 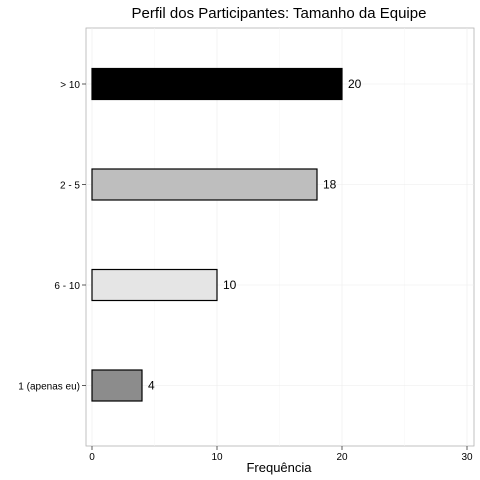 What do you see at coordinates (49, 387) in the screenshot?
I see `y-tick-label-3: 1 (apenas eu)` at bounding box center [49, 387].